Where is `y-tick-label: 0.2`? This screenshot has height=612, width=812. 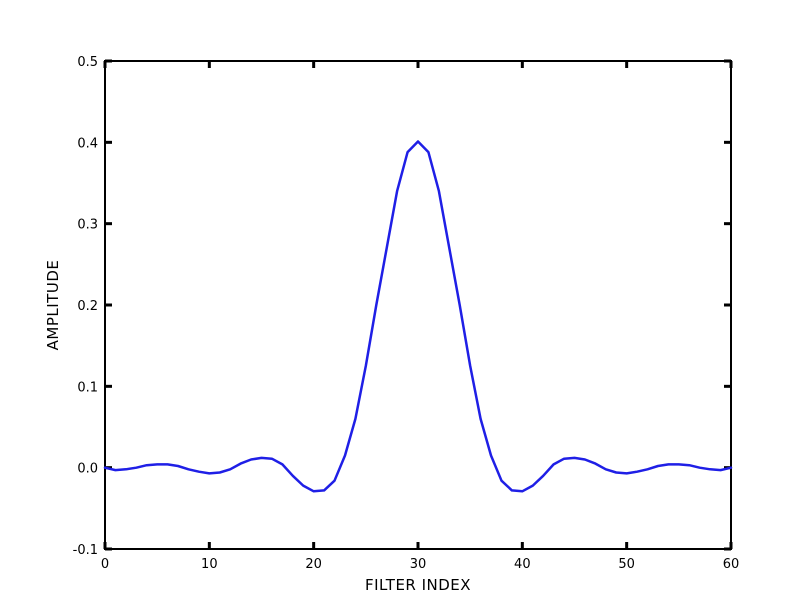 y-tick-label: 0.2 is located at coordinates (87, 306).